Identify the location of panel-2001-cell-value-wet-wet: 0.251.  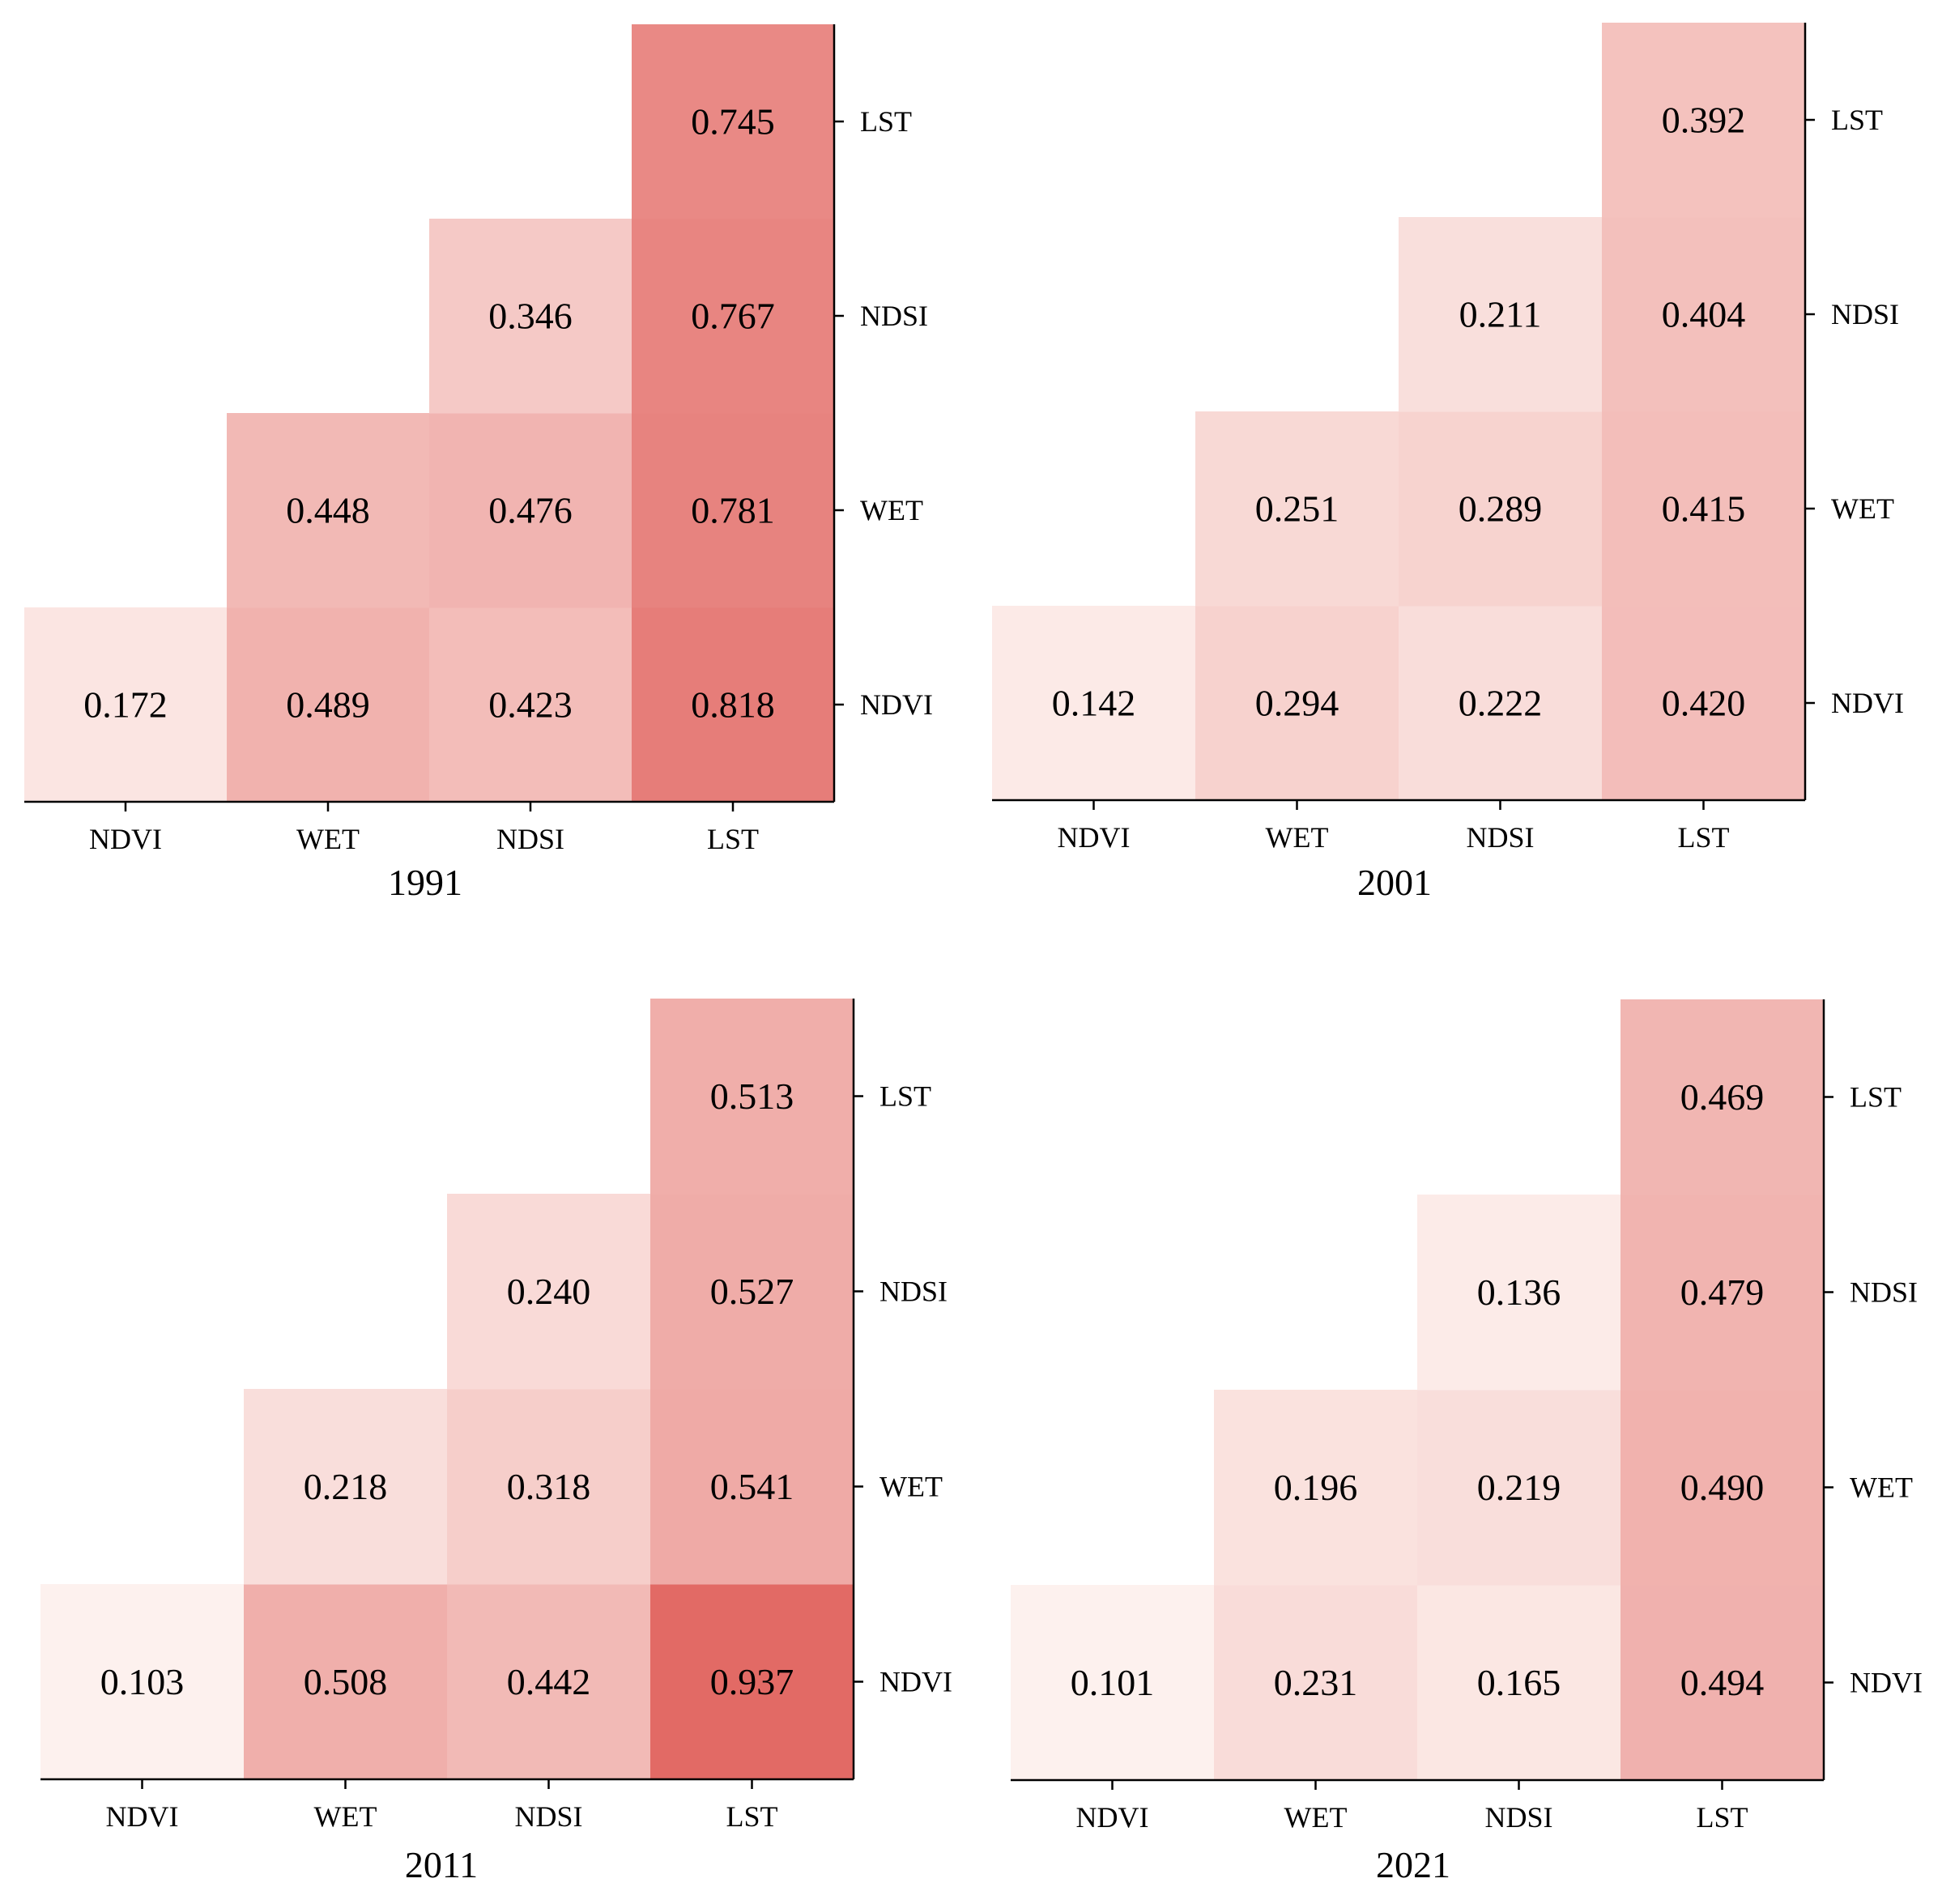
(1297, 509).